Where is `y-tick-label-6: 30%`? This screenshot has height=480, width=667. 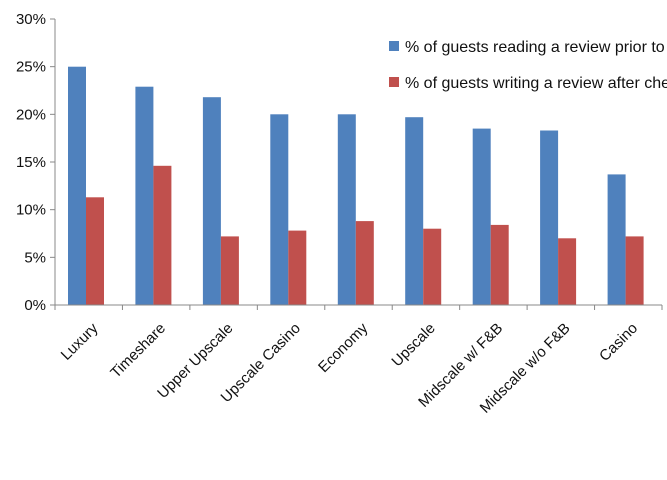 y-tick-label-6: 30% is located at coordinates (31, 19).